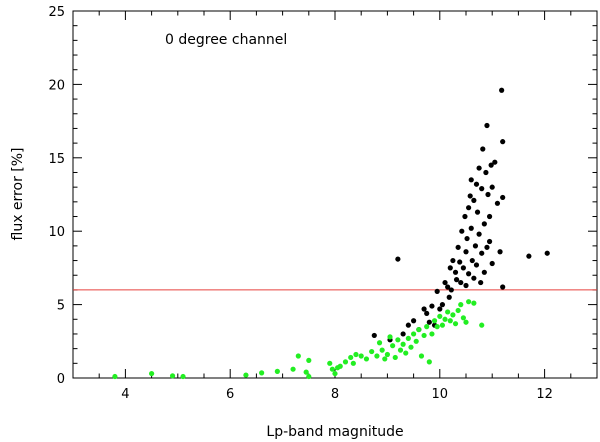 This screenshot has width=600, height=442. Describe the element at coordinates (56, 232) in the screenshot. I see `y-tick-label: 10` at that location.